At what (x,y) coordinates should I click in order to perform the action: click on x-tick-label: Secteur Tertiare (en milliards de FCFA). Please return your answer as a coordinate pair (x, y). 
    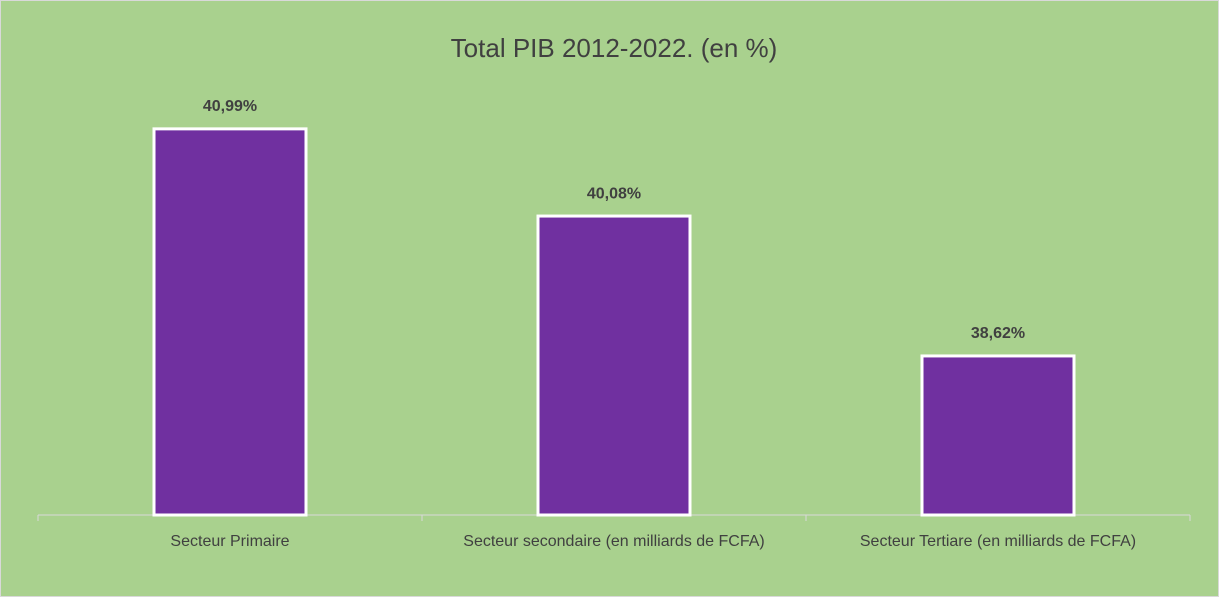
    Looking at the image, I should click on (998, 541).